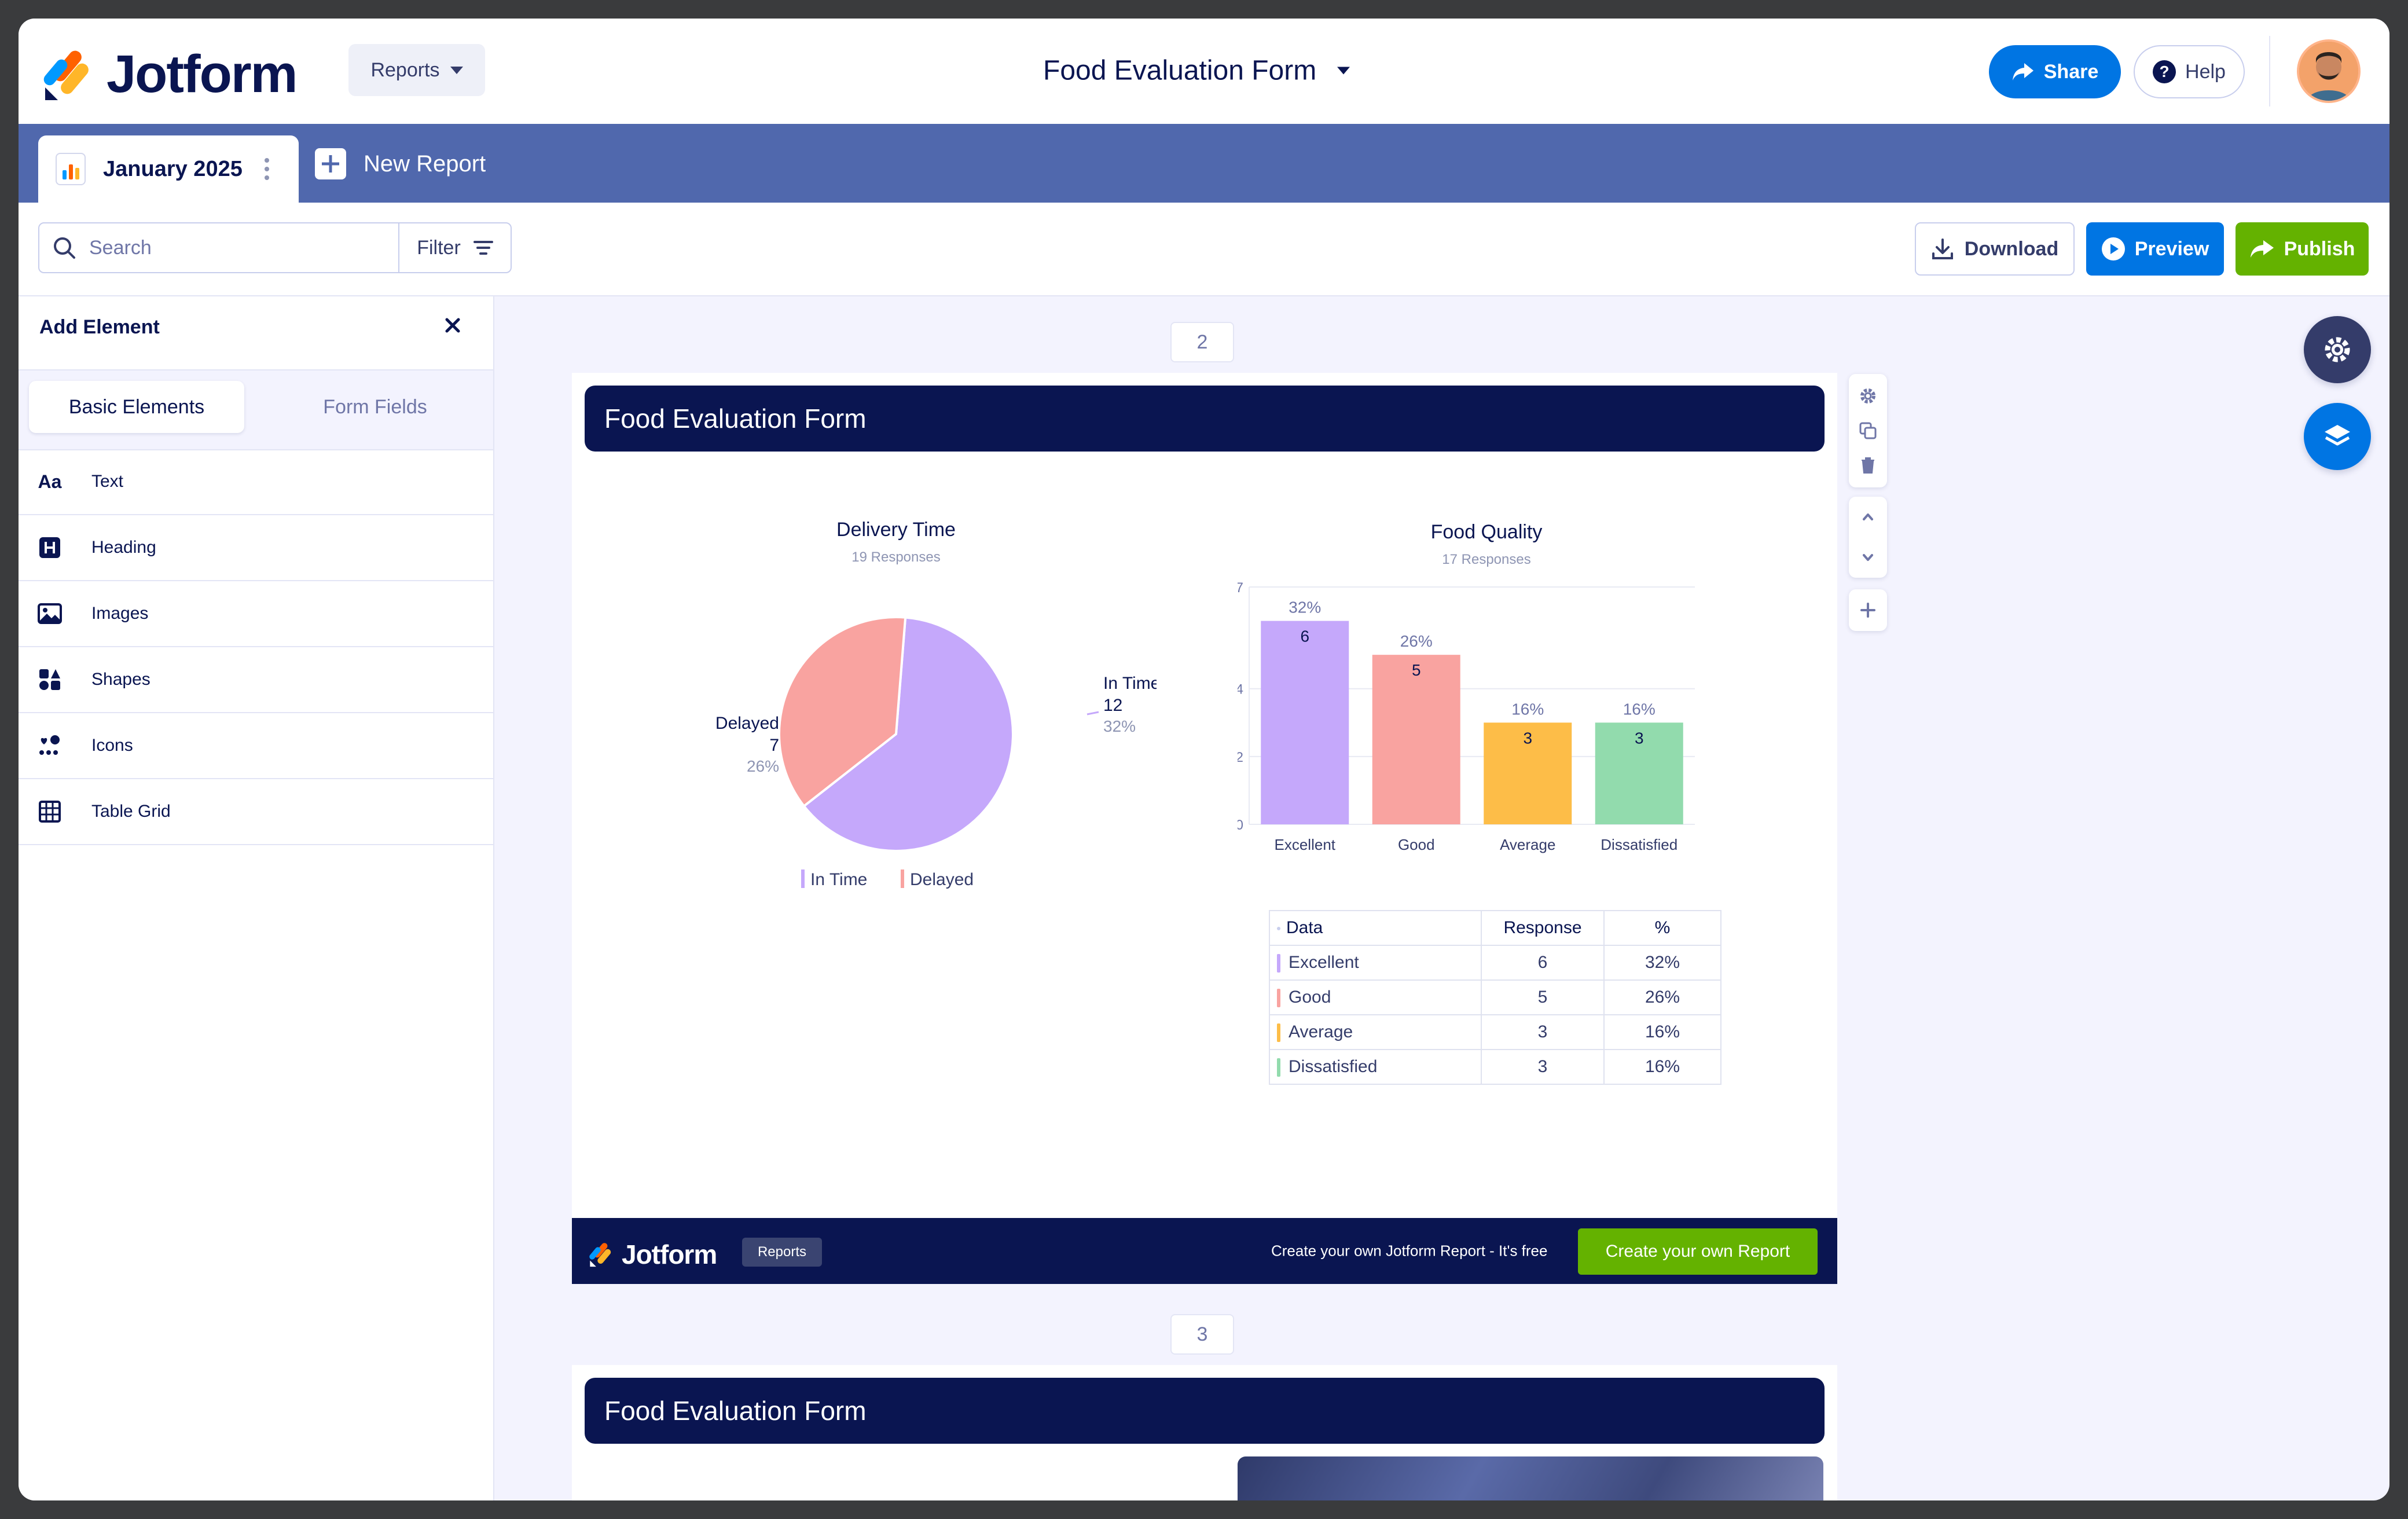 This screenshot has width=2408, height=1519. I want to click on tab-january-2025: January 2025, so click(168, 169).